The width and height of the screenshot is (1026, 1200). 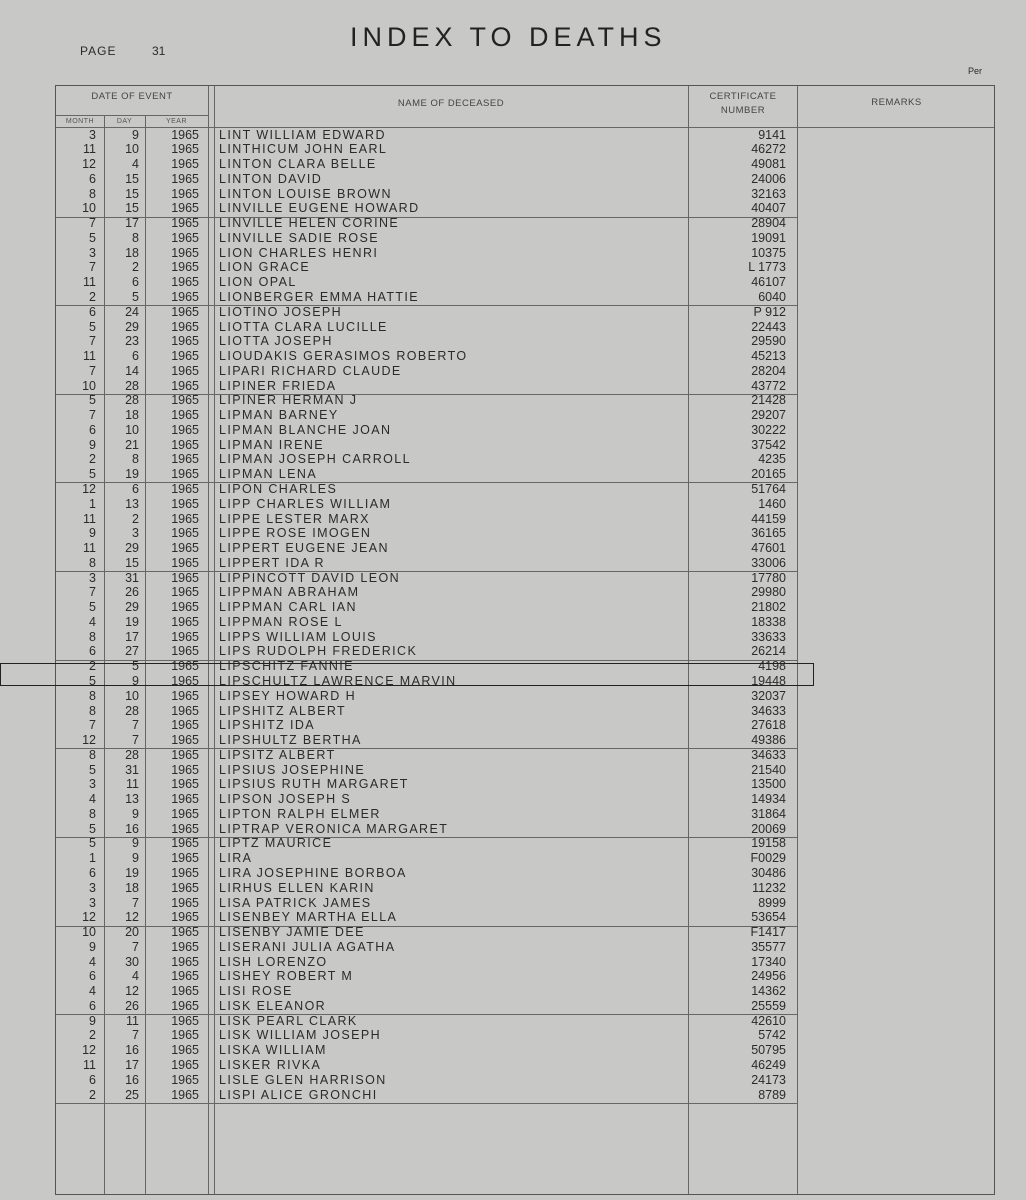 I want to click on cell-certificate: 45213, so click(x=768, y=356).